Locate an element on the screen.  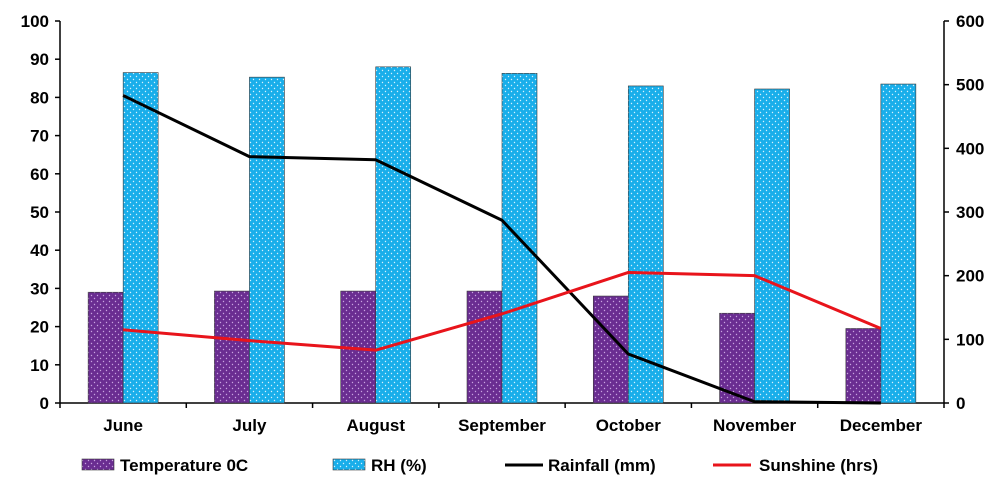
left-tick-label: 30 is located at coordinates (39, 288).